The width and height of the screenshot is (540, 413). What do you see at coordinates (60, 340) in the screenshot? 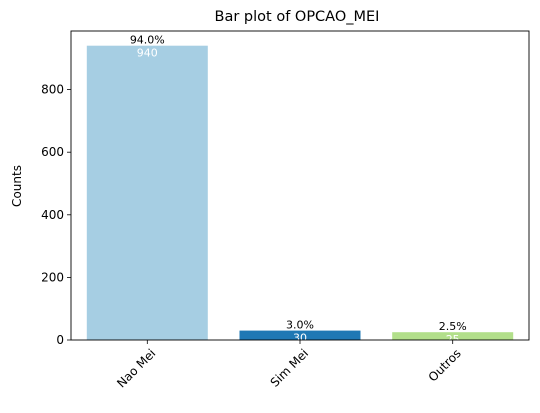
I see `y-tick-label: 0` at bounding box center [60, 340].